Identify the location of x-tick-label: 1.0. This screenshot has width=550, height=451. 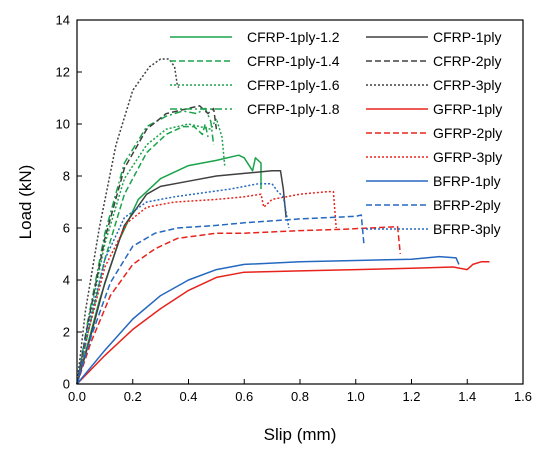
(356, 396).